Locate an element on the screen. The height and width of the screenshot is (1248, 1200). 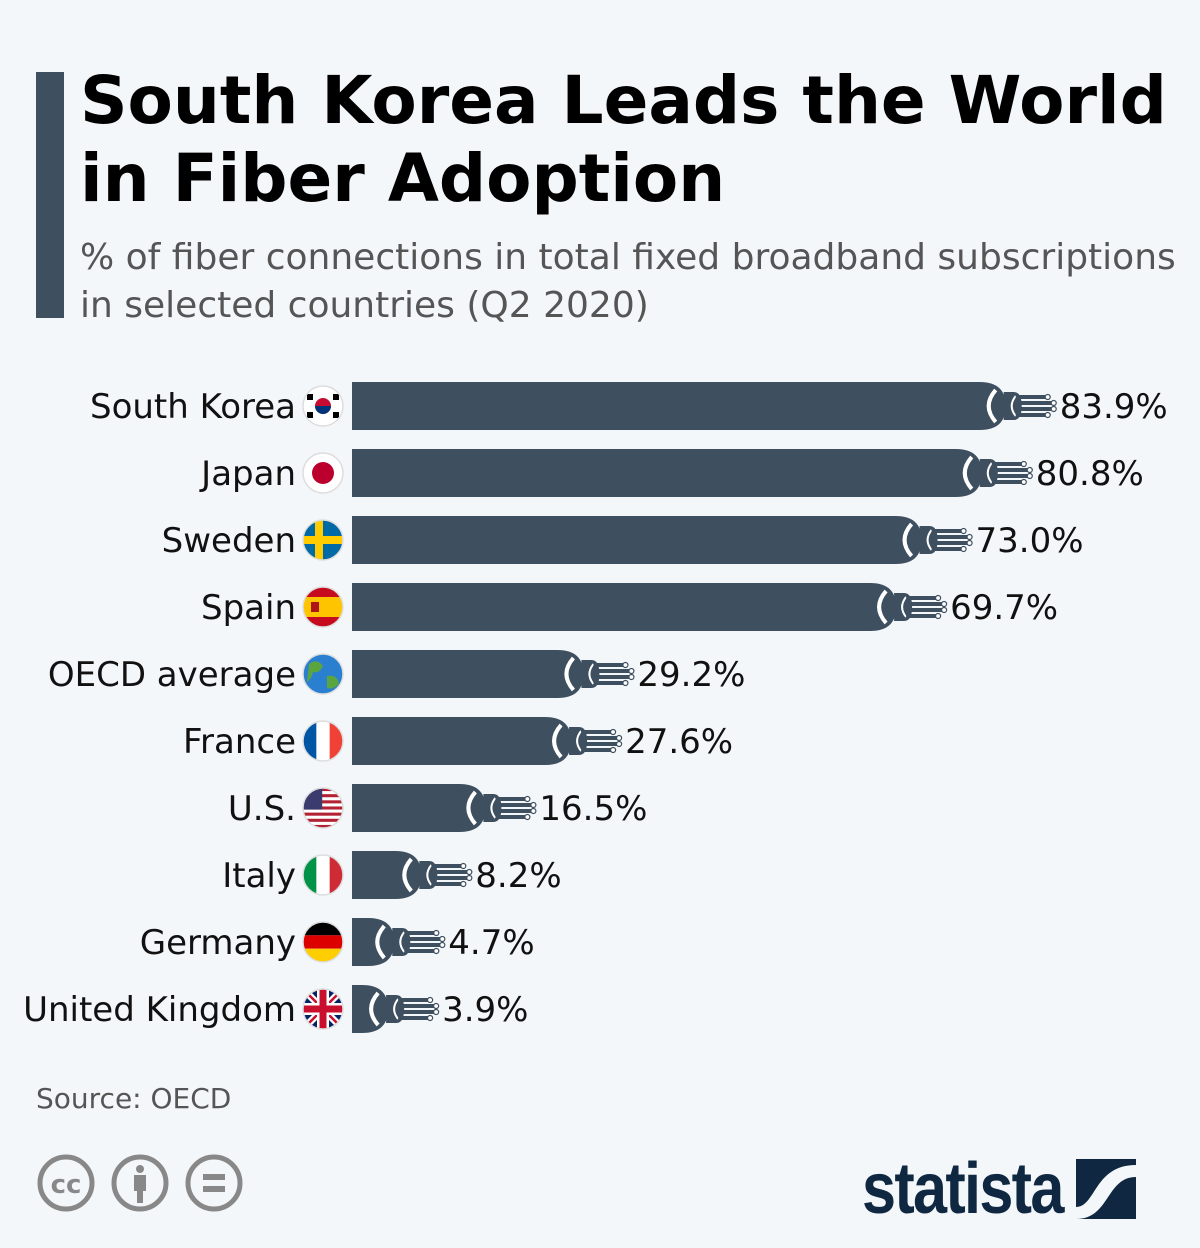
value-label: 83.9% is located at coordinates (1114, 407).